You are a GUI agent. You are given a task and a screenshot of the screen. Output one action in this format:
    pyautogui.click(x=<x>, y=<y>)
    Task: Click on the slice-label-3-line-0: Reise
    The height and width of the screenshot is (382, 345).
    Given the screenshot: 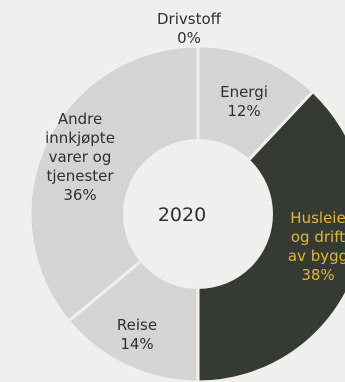 What is the action you would take?
    pyautogui.click(x=137, y=325)
    